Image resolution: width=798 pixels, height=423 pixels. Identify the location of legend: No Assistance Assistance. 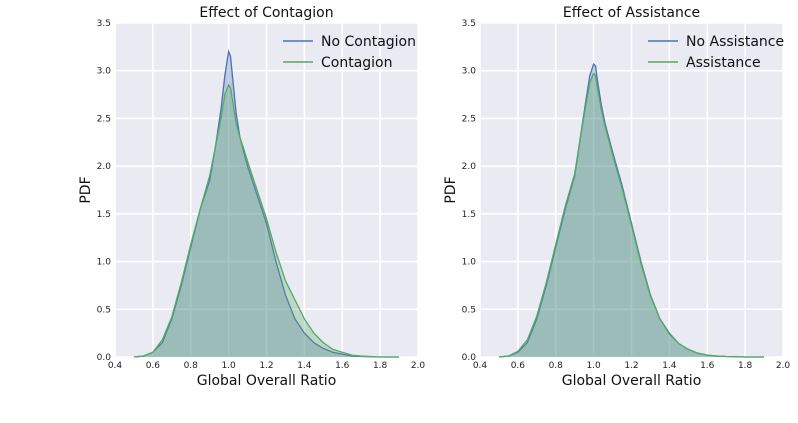
(716, 52).